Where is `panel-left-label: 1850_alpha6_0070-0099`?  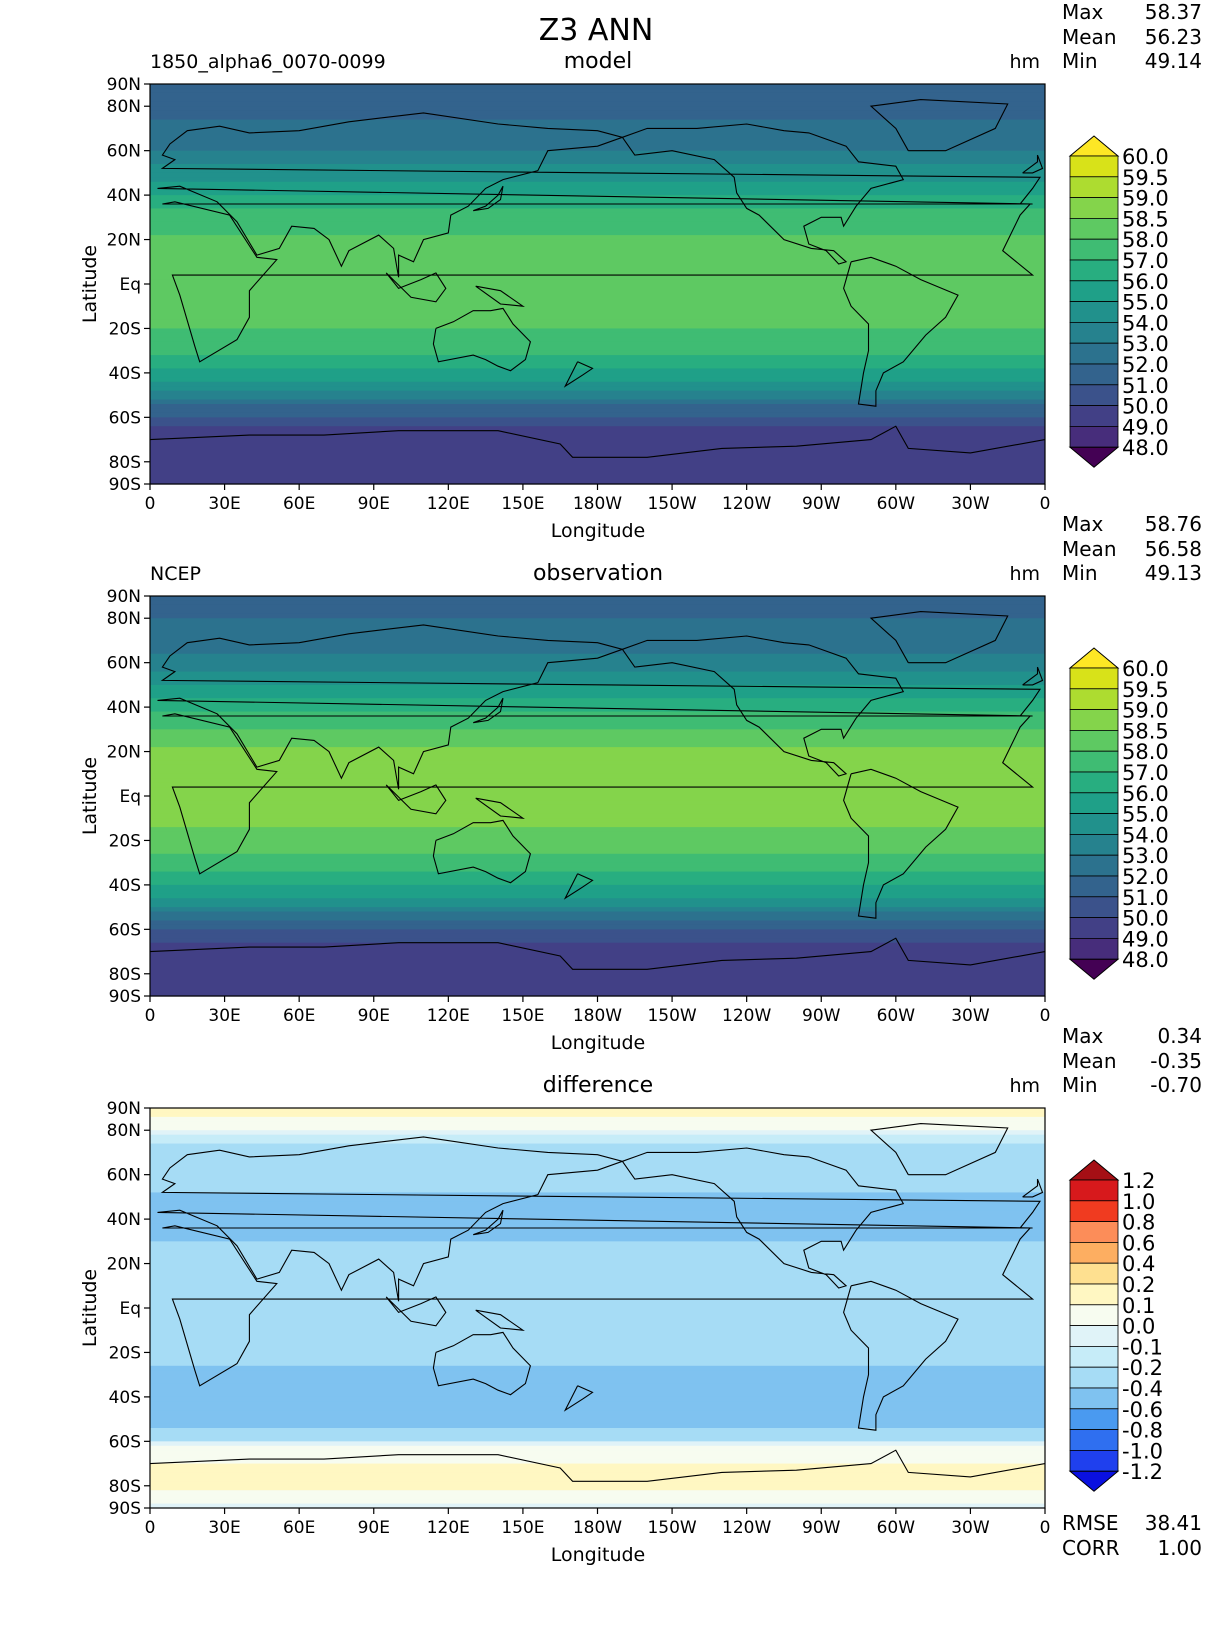 panel-left-label: 1850_alpha6_0070-0099 is located at coordinates (268, 62).